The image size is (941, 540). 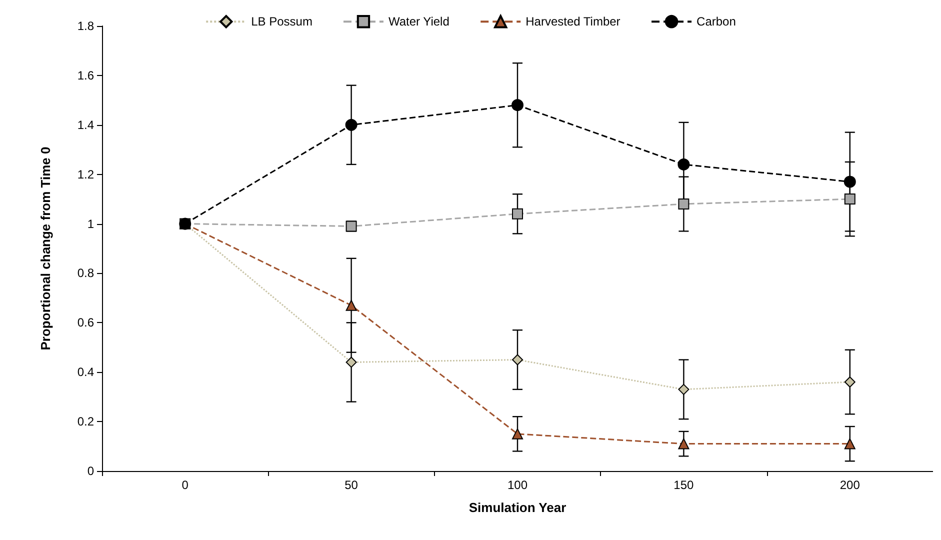 What do you see at coordinates (716, 21) in the screenshot?
I see `legend-label: Carbon` at bounding box center [716, 21].